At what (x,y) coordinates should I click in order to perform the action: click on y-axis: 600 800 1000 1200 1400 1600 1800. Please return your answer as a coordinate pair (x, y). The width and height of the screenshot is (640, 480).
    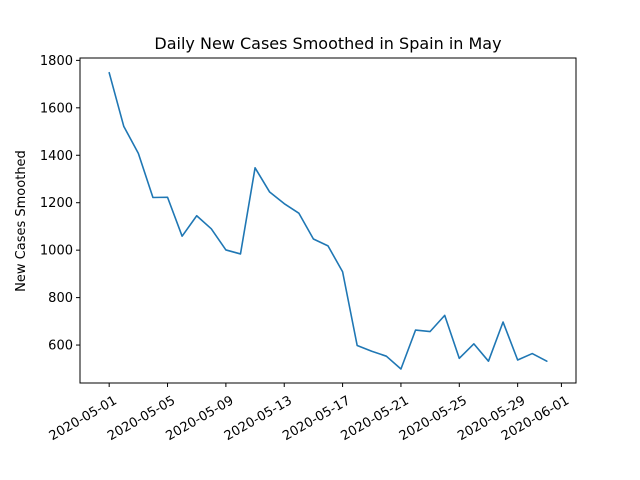
    Looking at the image, I should click on (60, 204).